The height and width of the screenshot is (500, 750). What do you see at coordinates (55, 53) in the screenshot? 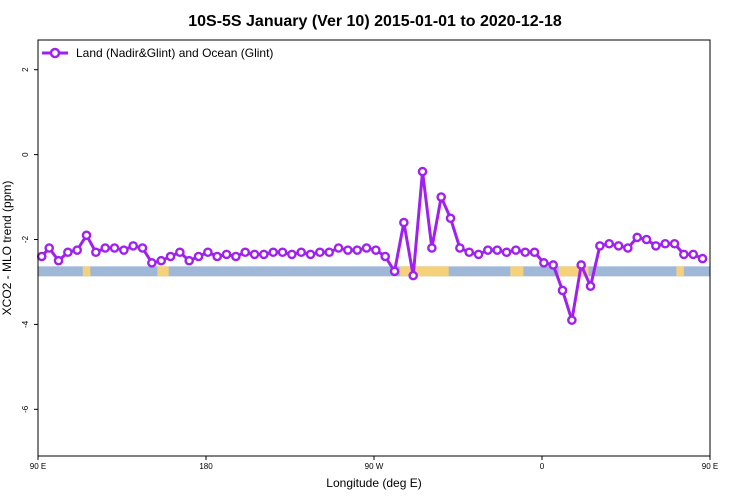
I see `legend-marker` at bounding box center [55, 53].